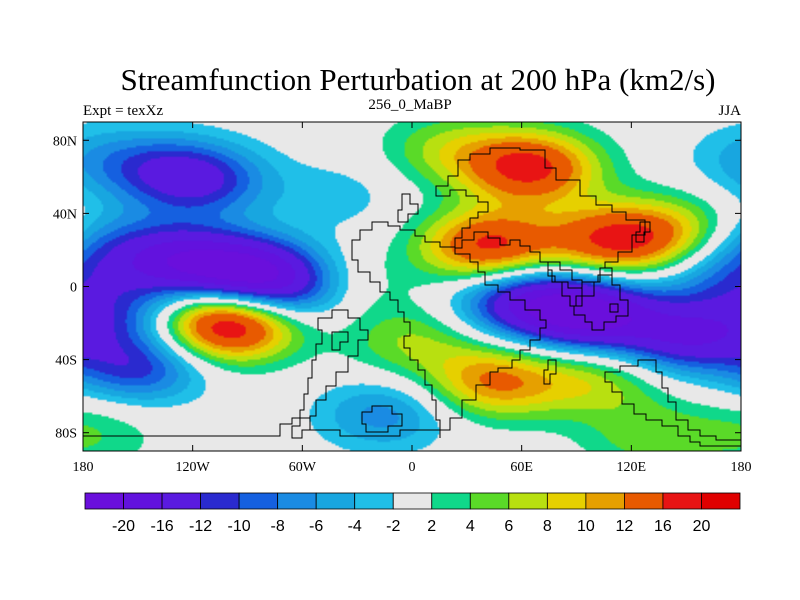  Describe the element at coordinates (382, 419) in the screenshot. I see `coastline-antarctic-island` at that location.